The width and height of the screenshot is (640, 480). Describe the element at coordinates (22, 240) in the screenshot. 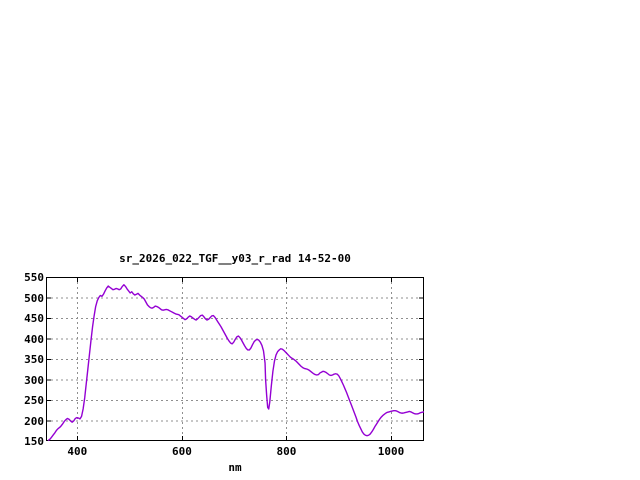

I see `y-axis-tick-labels: 150 200 250 300 350 400 450 500 550` at that location.